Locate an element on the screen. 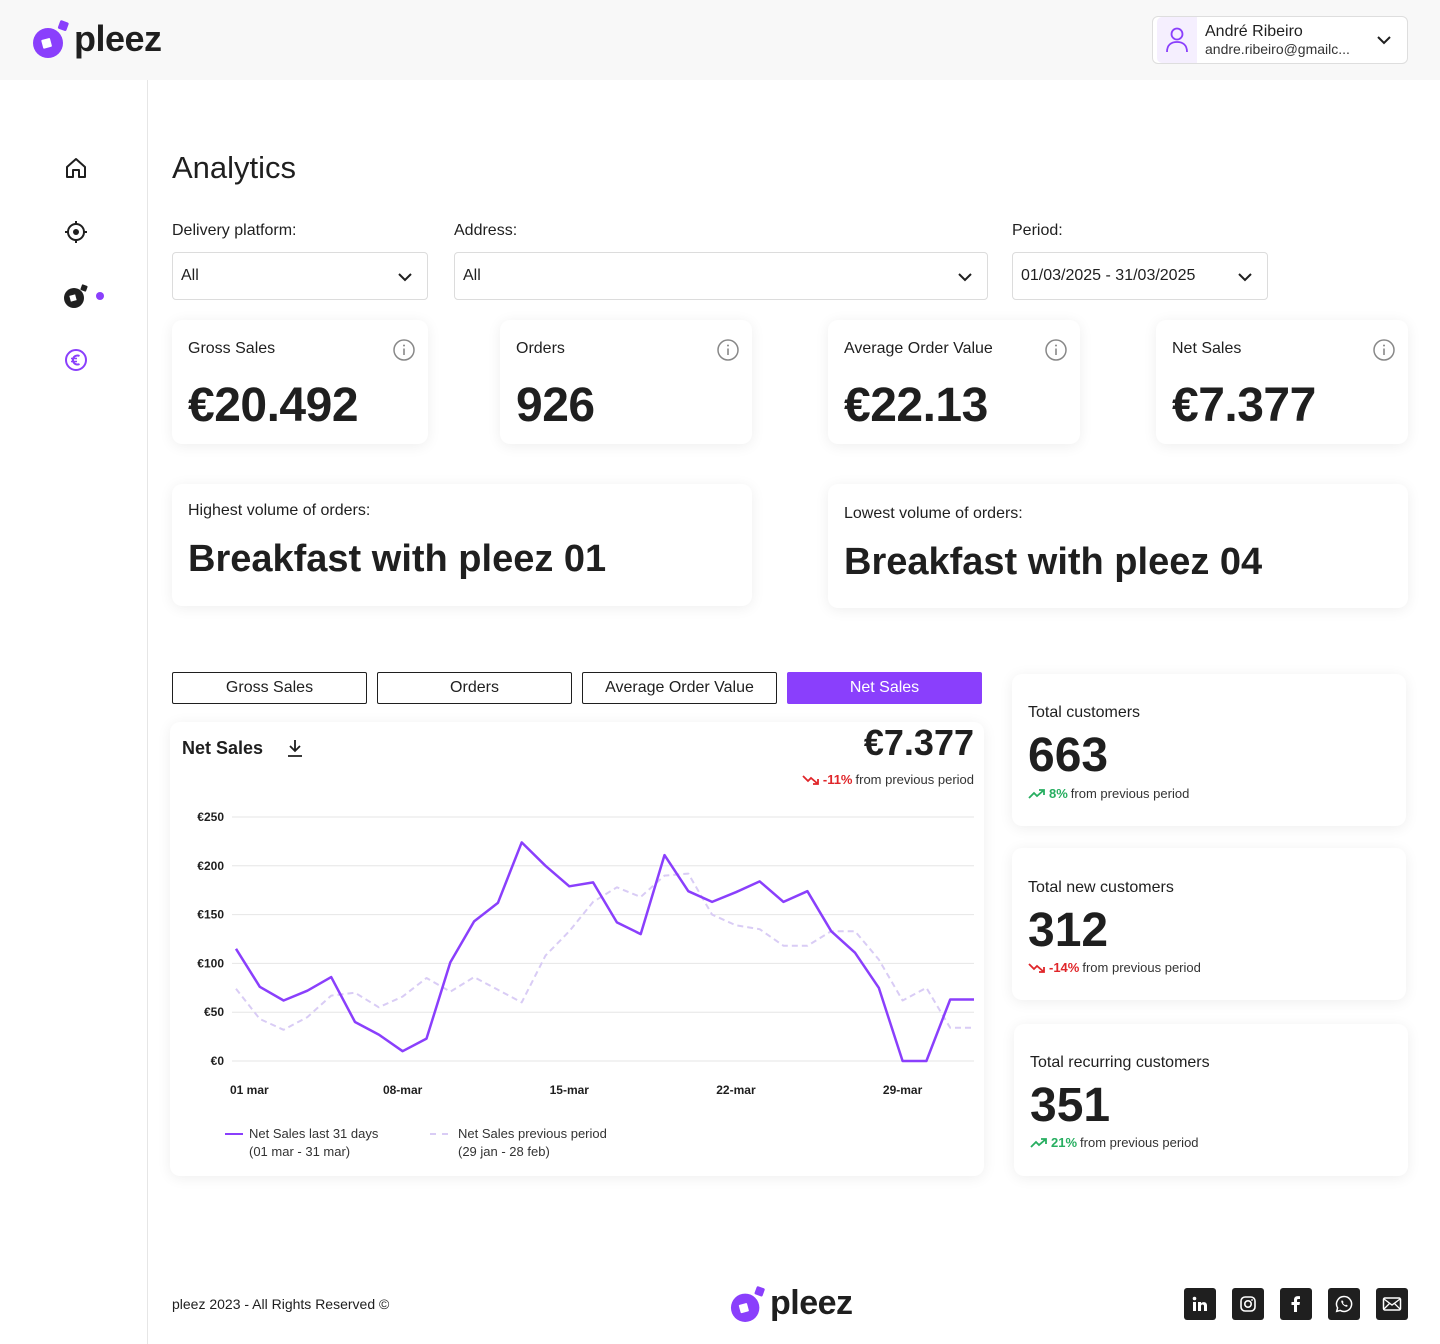  sidebar-item-orders is located at coordinates (76, 296).